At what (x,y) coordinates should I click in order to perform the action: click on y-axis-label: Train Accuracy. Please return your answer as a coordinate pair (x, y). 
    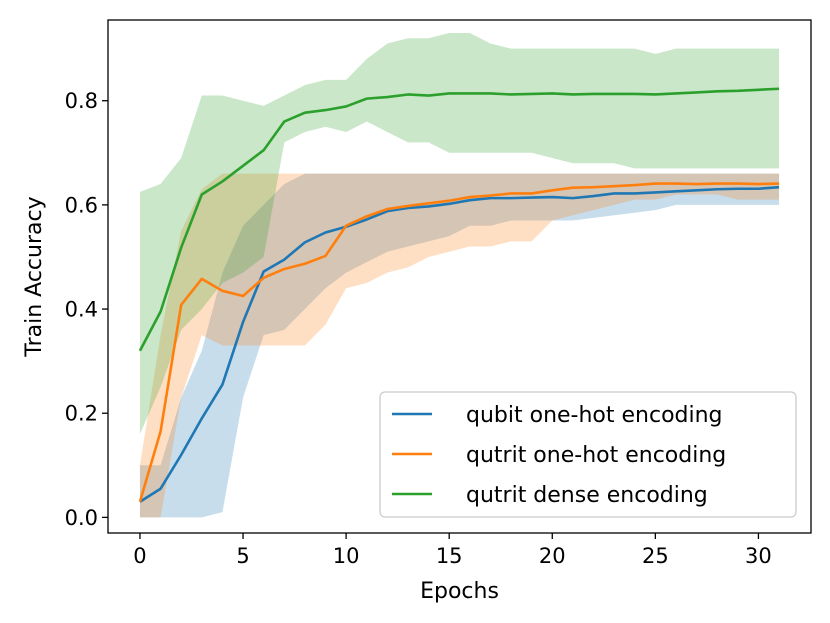
    Looking at the image, I should click on (34, 276).